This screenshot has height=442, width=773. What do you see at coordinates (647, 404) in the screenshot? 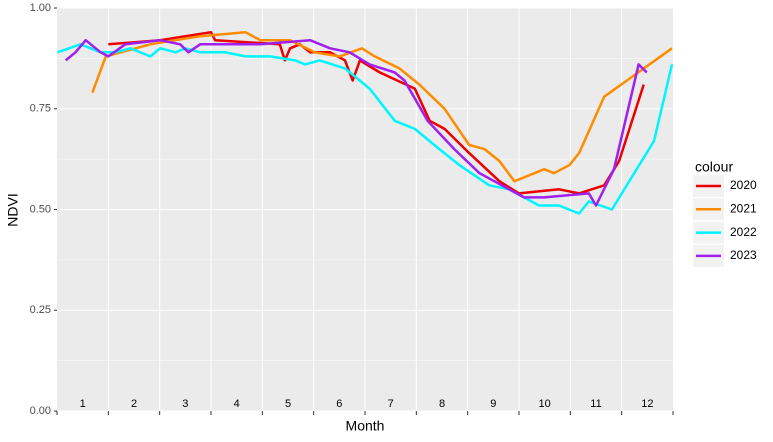
I see `x-tick-label: 12` at bounding box center [647, 404].